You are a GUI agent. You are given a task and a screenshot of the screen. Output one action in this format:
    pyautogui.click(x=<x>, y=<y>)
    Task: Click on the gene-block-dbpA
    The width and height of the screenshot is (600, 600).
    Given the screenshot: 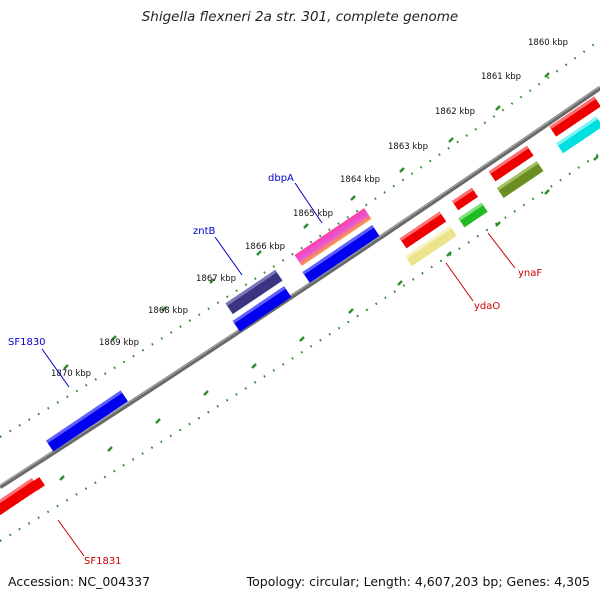 What is the action you would take?
    pyautogui.click(x=333, y=237)
    